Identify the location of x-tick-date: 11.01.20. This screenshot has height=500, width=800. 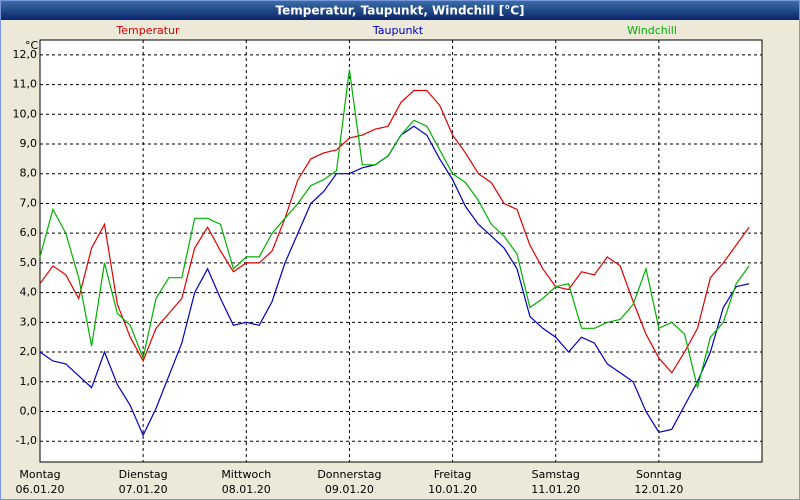
(555, 489).